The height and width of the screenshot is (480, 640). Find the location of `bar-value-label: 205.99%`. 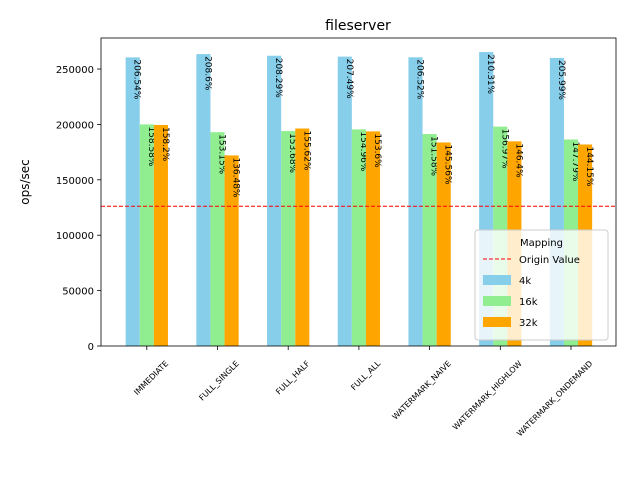

bar-value-label: 205.99% is located at coordinates (561, 80).